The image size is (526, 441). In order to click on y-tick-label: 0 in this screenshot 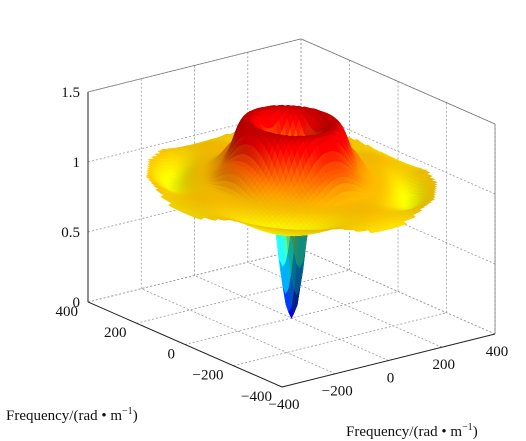, I will do `click(391, 378)`.